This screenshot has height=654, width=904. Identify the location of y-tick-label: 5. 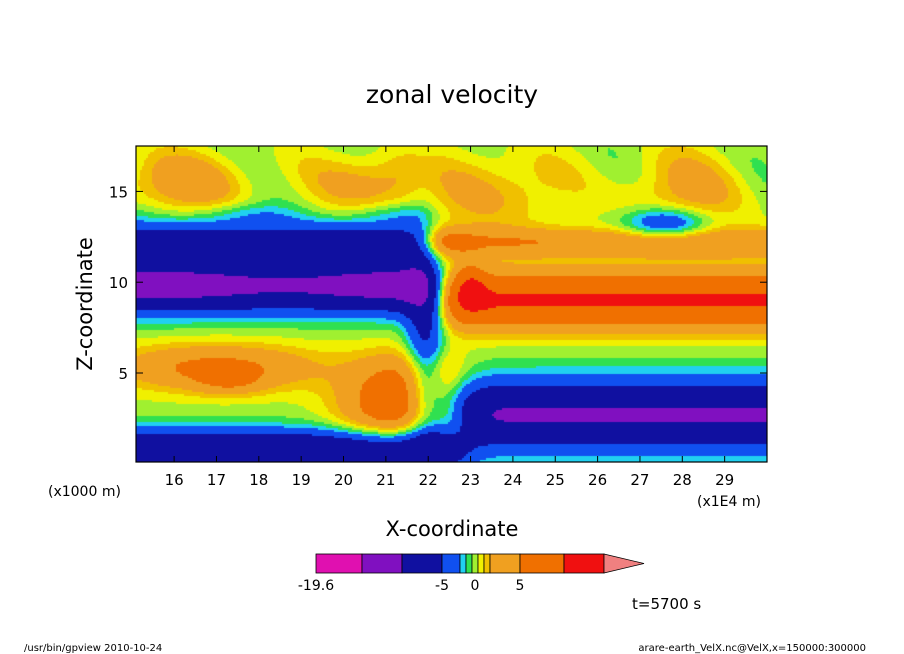
(123, 374).